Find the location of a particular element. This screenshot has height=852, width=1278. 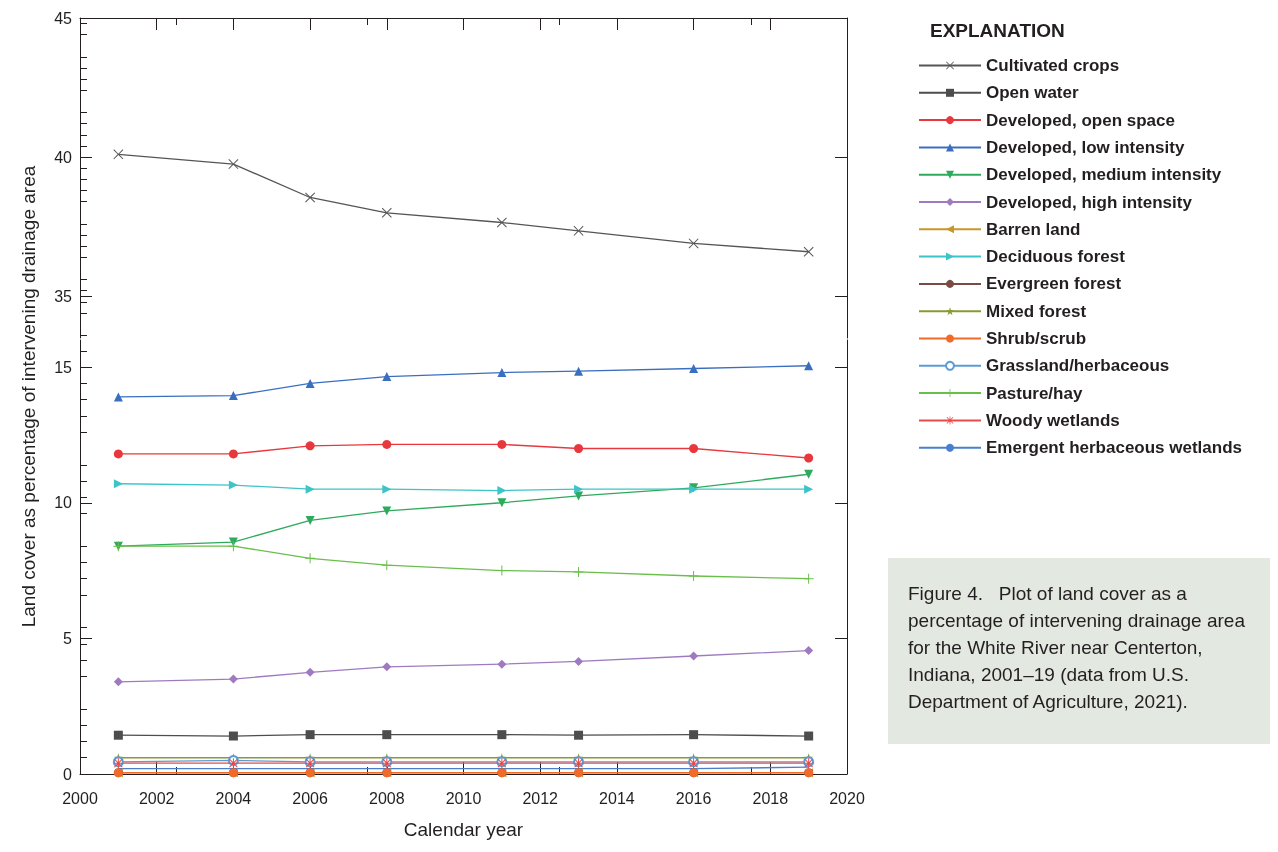

legend-title: EXPLANATION is located at coordinates (997, 30).